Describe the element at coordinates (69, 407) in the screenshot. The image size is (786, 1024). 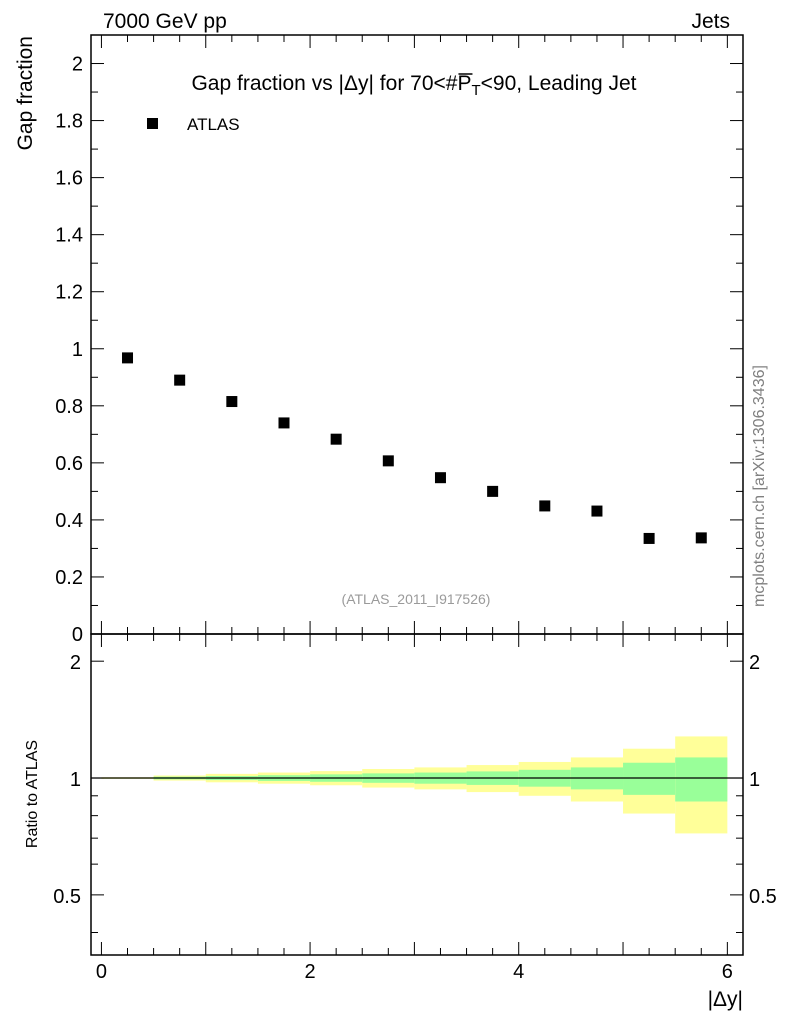
I see `main-ytick-label: 0.8` at that location.